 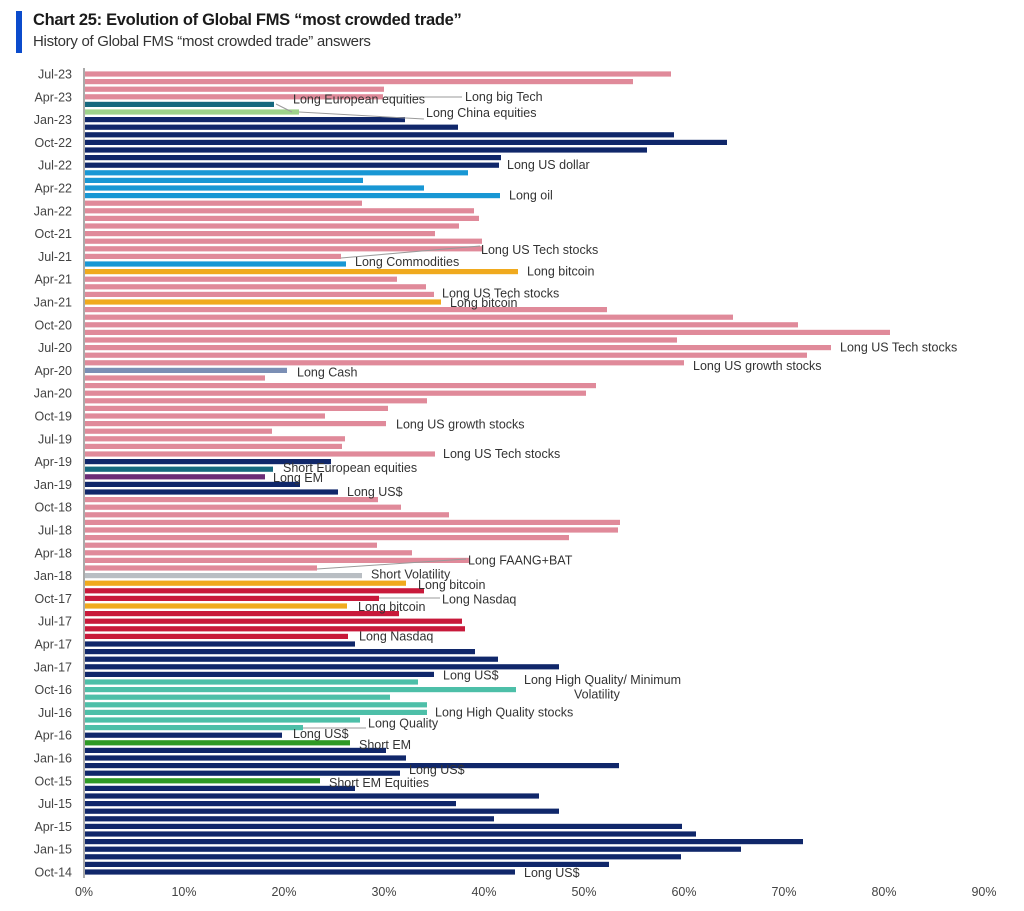 What do you see at coordinates (53, 417) in the screenshot?
I see `y-tick-label: Oct-19` at bounding box center [53, 417].